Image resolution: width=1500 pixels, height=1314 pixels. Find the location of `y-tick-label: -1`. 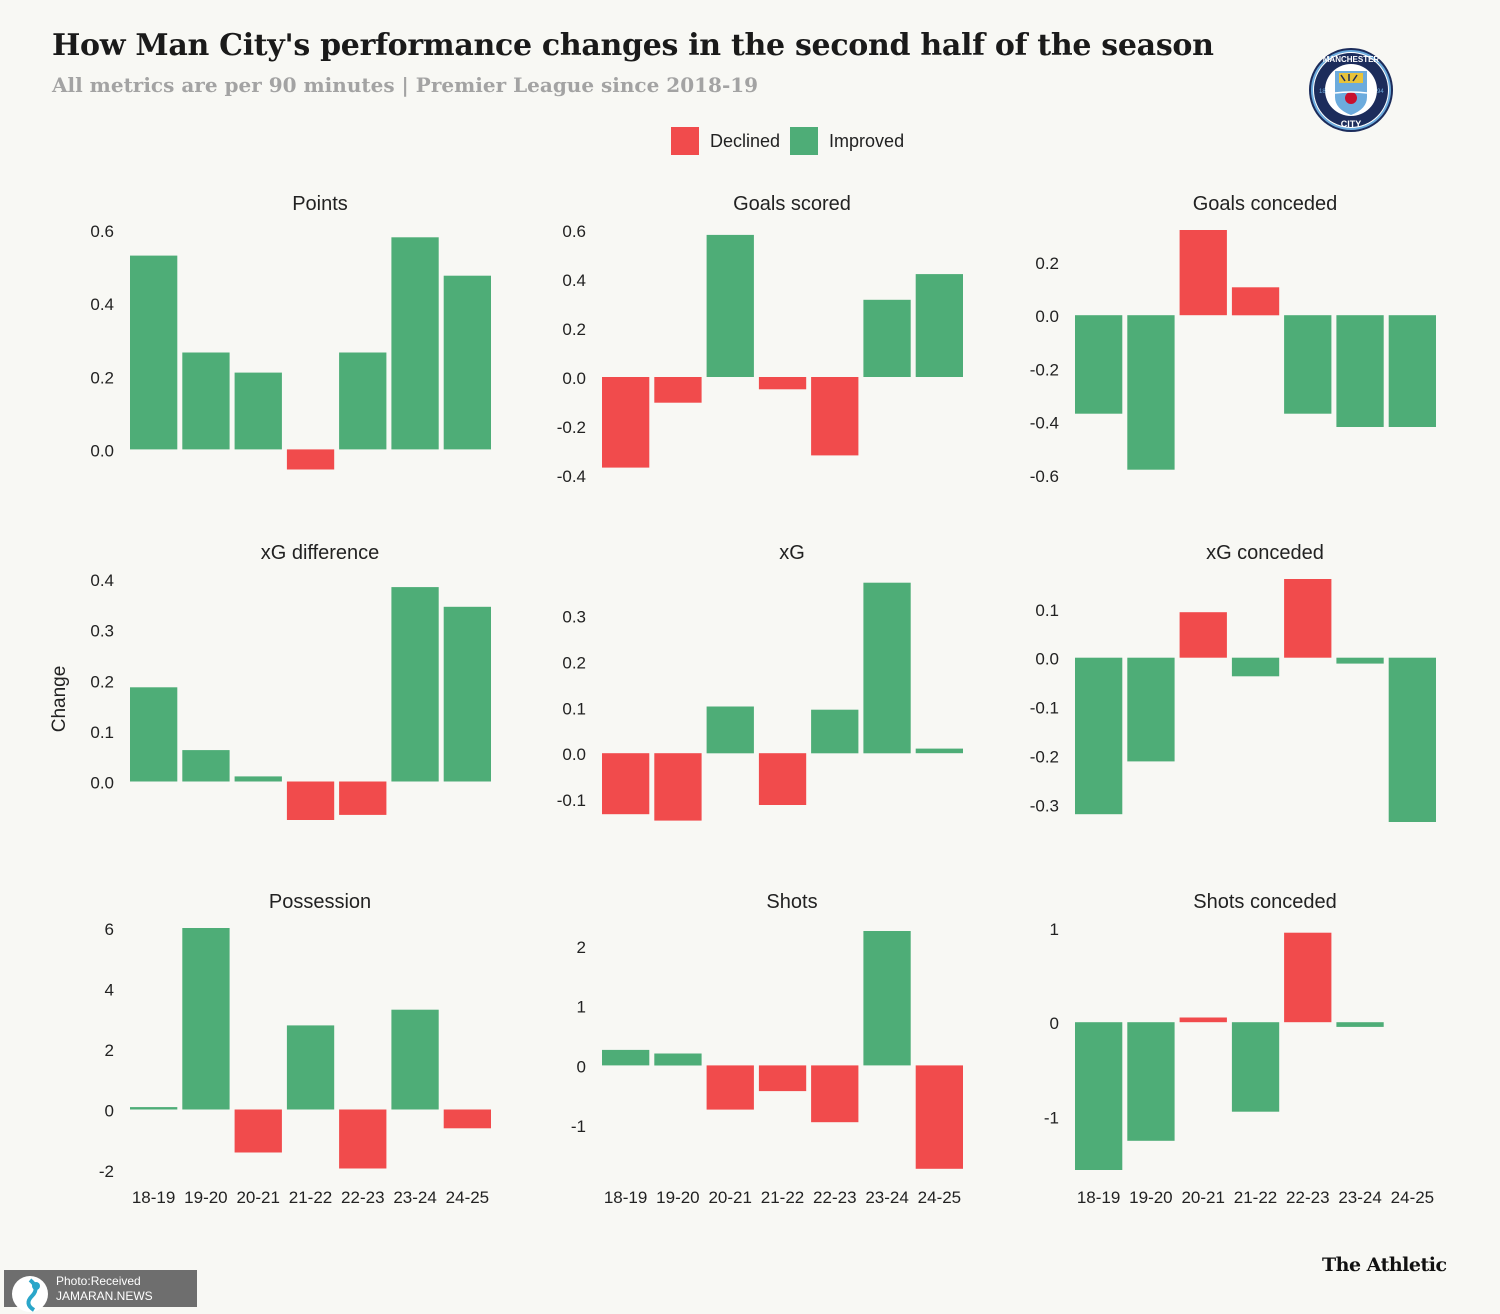

y-tick-label: -1 is located at coordinates (578, 1126).